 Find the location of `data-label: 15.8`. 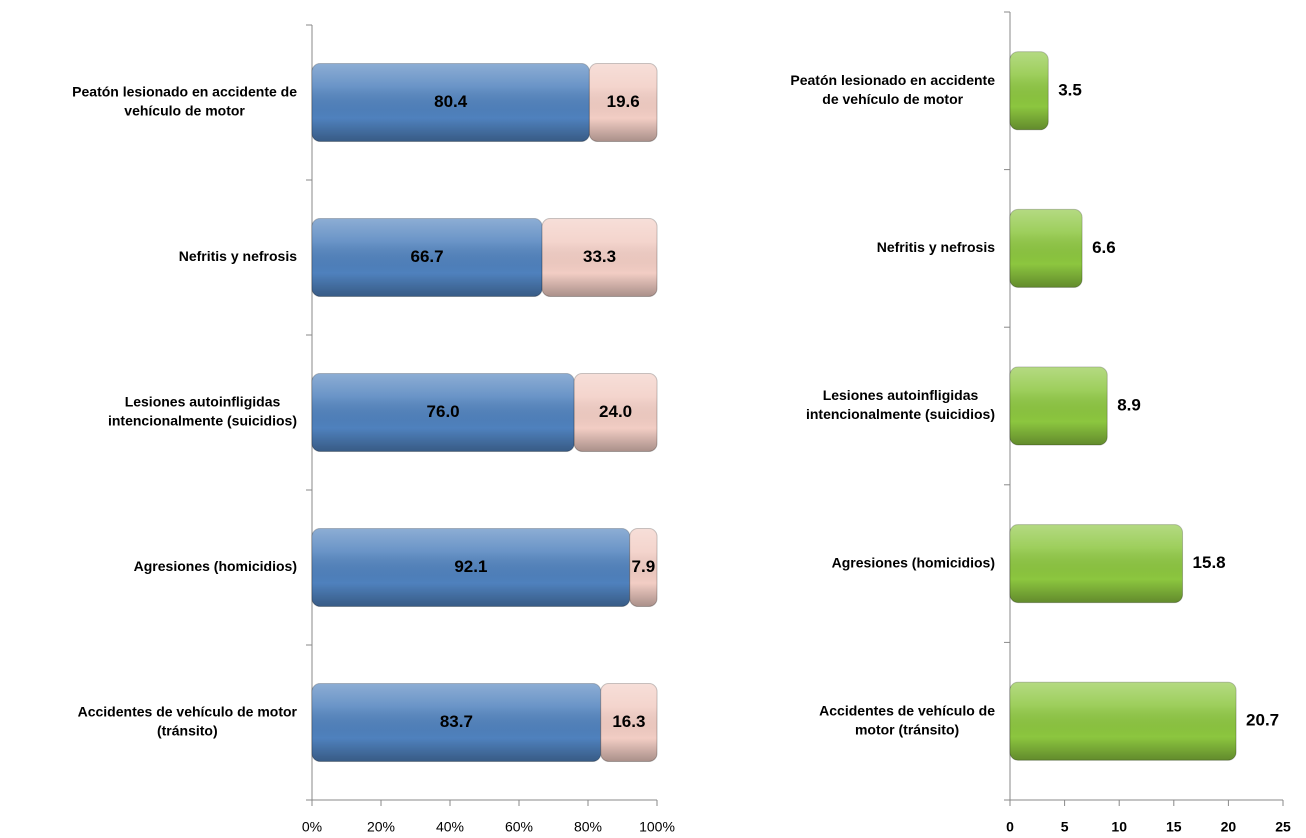

data-label: 15.8 is located at coordinates (1209, 562).